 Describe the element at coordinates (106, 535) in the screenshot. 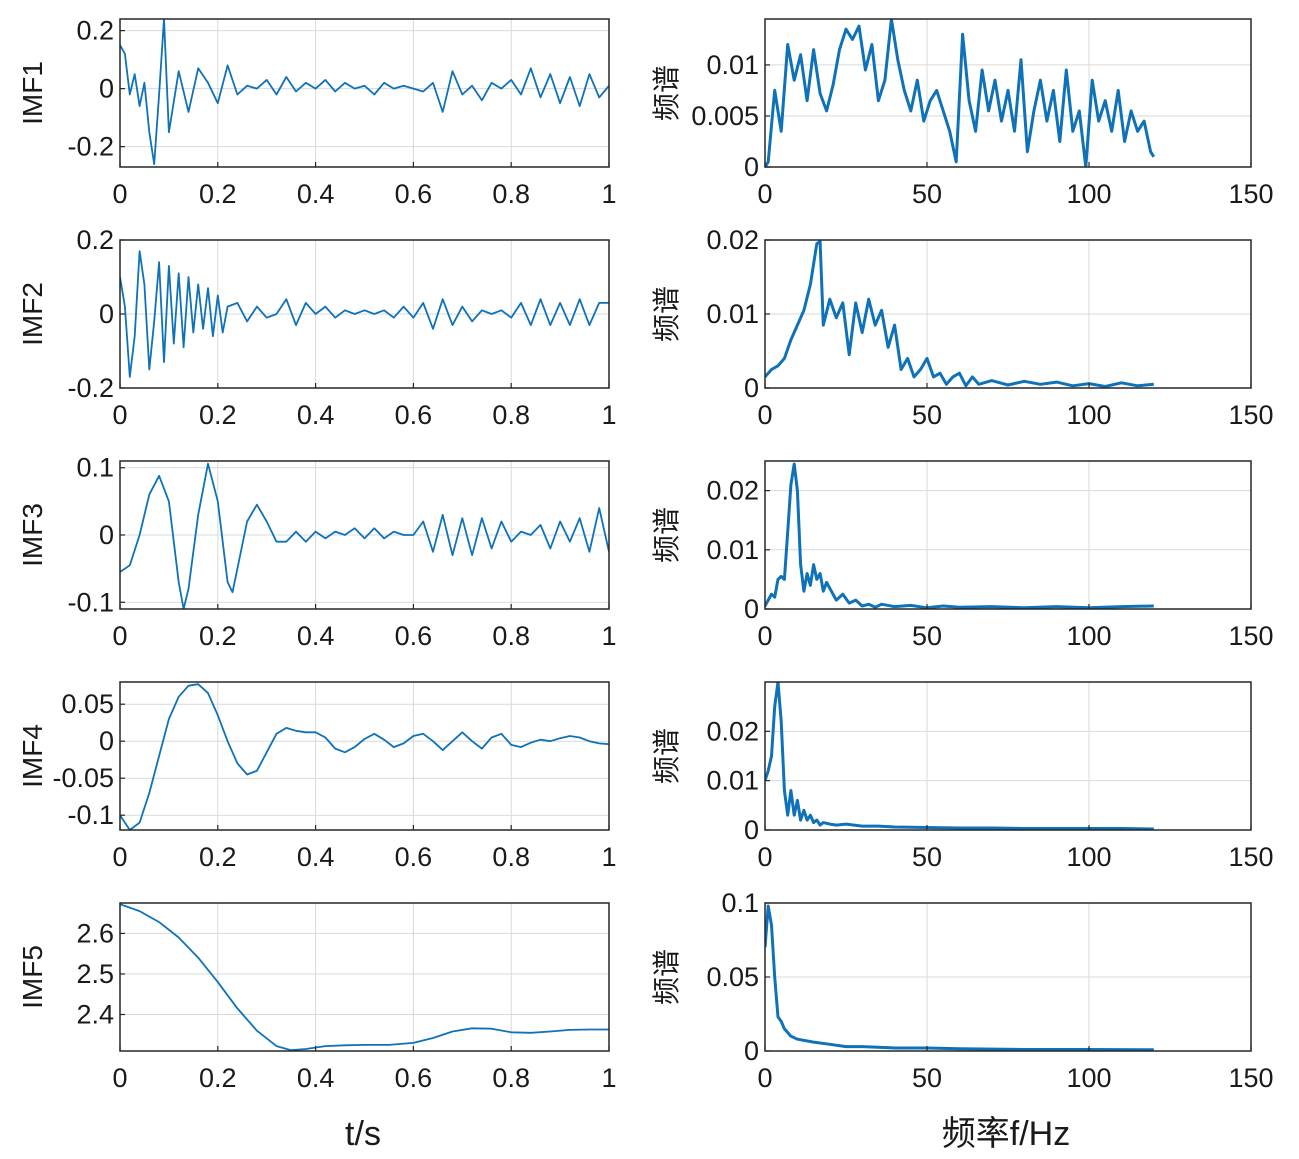

I see `imf3-time-ytick-label-1: 0` at that location.